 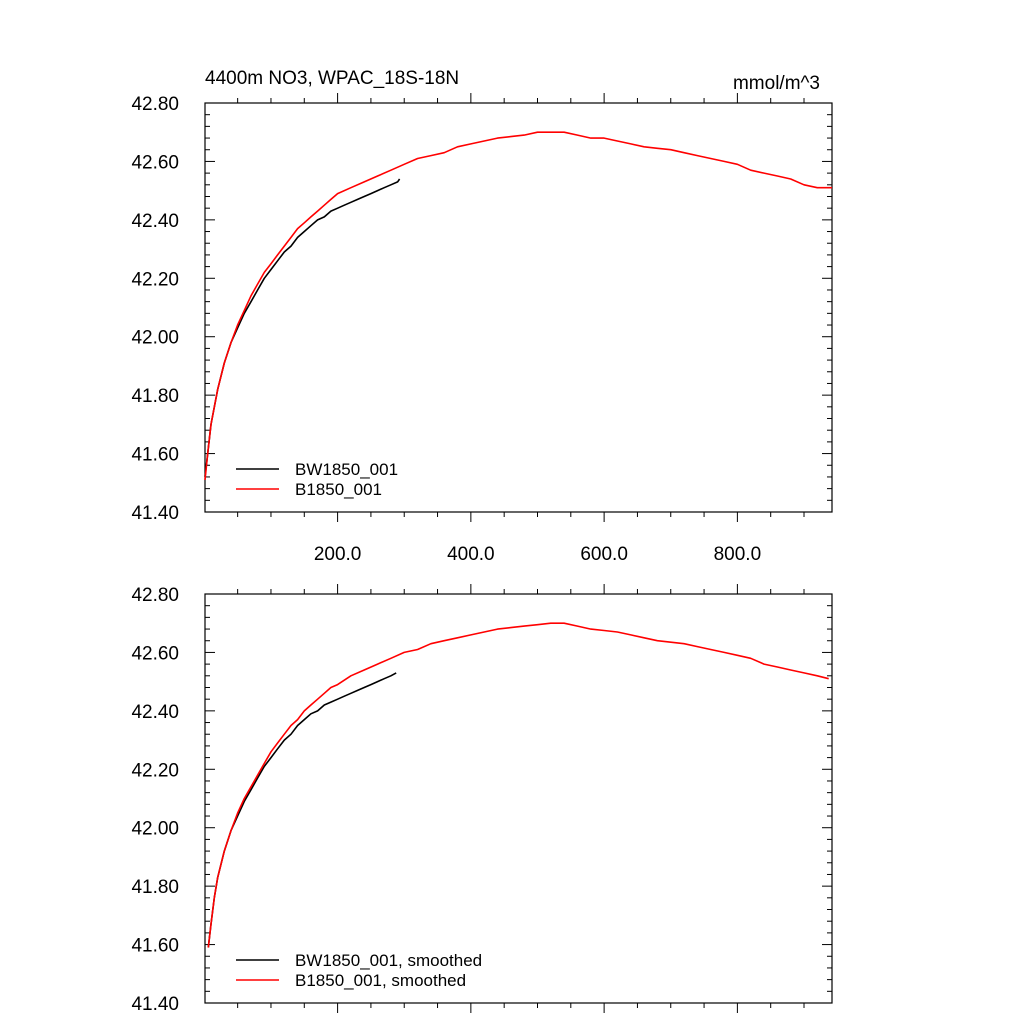 I want to click on x-tick-label: 800.0, so click(x=738, y=554).